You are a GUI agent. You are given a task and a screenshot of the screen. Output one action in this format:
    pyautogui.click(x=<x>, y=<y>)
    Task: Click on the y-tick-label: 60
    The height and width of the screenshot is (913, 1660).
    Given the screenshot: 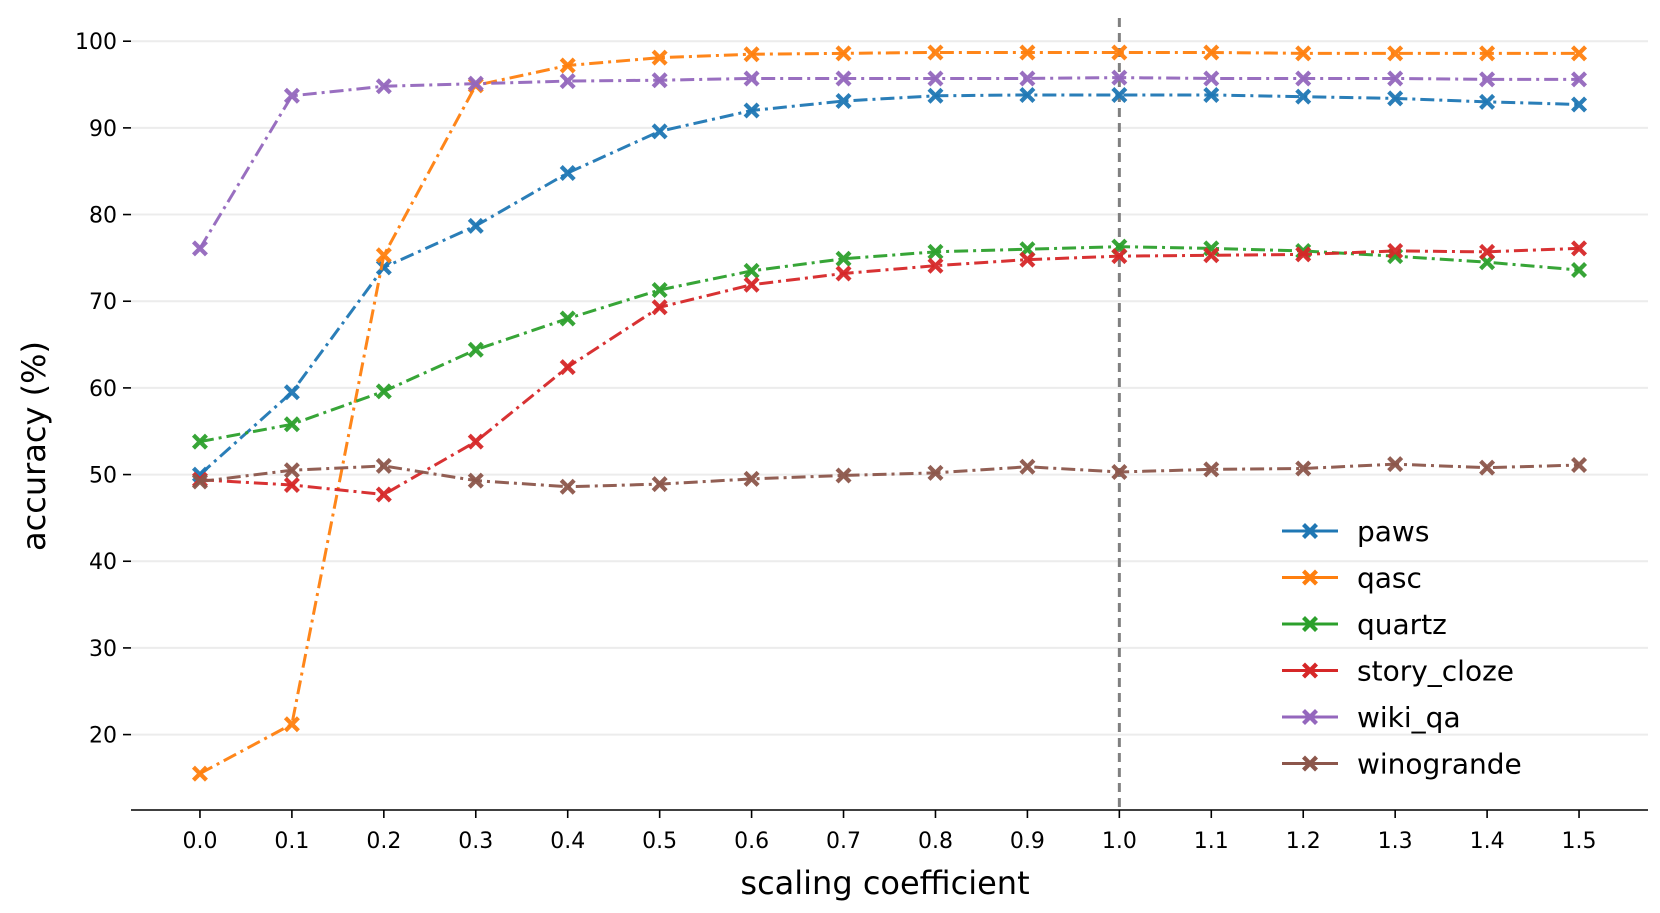 What is the action you would take?
    pyautogui.click(x=103, y=389)
    